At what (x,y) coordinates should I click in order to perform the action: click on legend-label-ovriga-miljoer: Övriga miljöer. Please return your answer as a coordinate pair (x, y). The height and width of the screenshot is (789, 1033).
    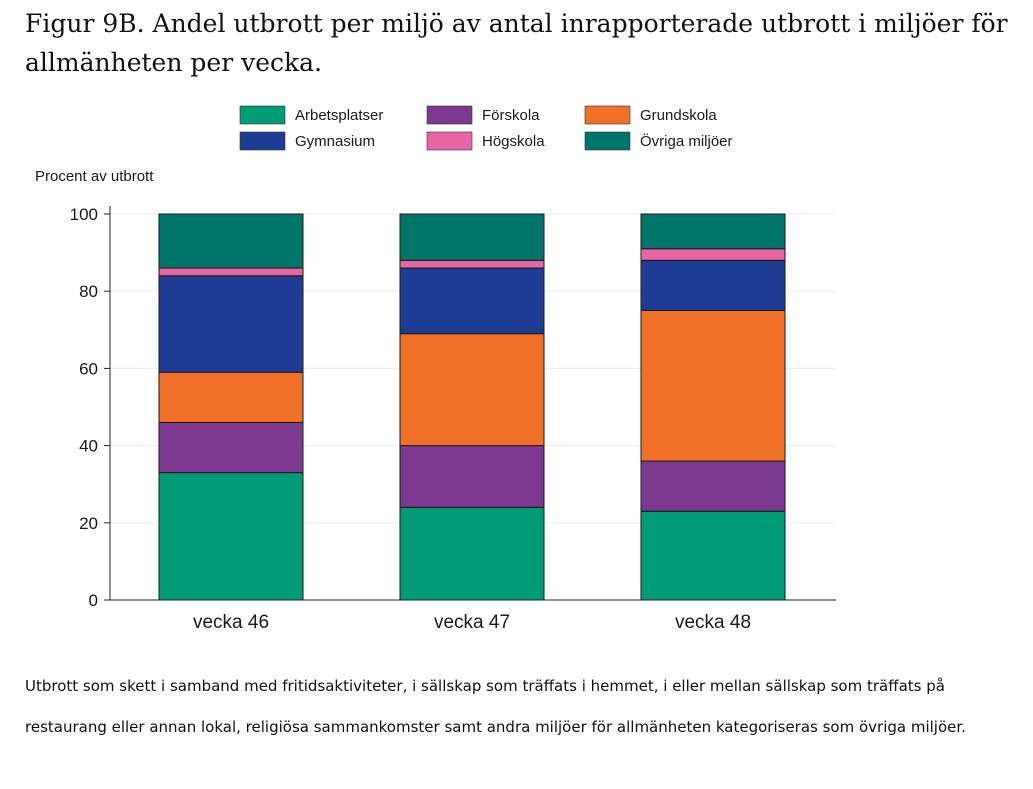
    Looking at the image, I should click on (686, 141).